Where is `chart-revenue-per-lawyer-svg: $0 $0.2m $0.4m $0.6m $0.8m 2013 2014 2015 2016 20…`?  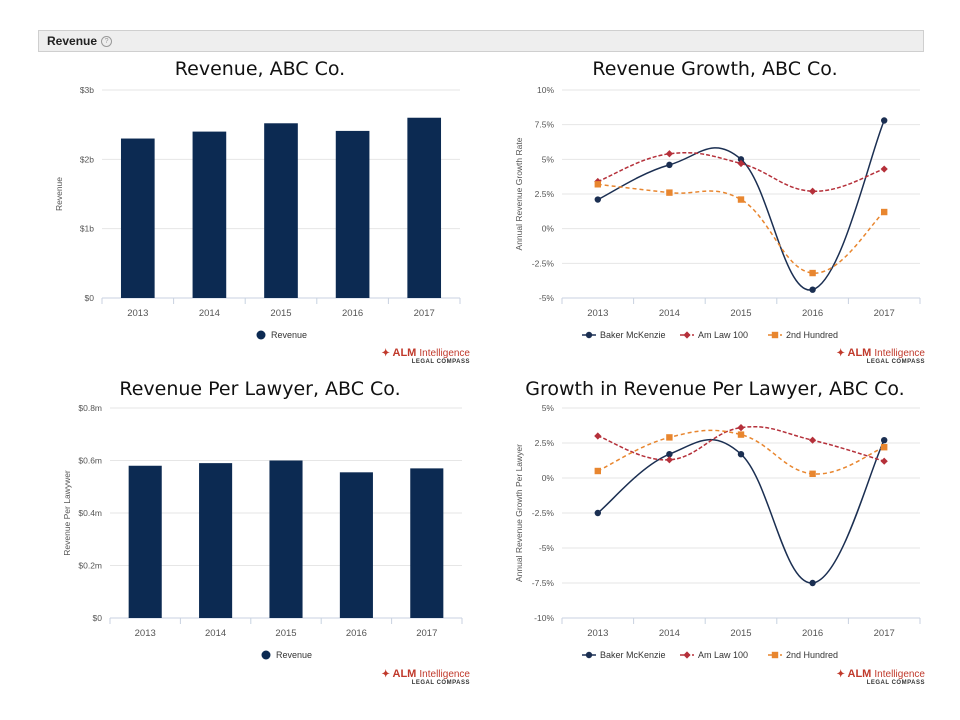
chart-revenue-per-lawyer-svg: $0 $0.2m $0.4m $0.6m $0.8m 2013 2014 2015 2016 20… is located at coordinates (262, 531).